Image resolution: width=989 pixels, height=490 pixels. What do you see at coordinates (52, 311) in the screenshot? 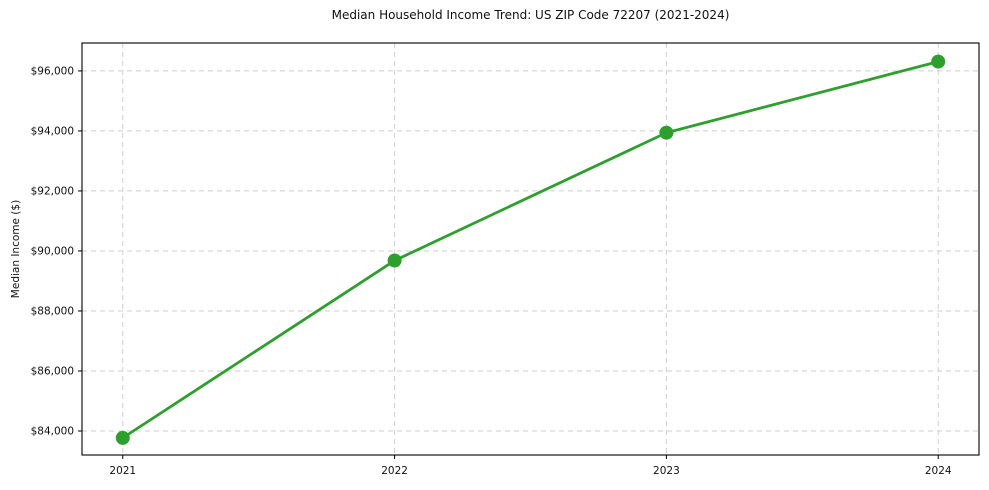
I see `y-tick-label: $88,000` at bounding box center [52, 311].